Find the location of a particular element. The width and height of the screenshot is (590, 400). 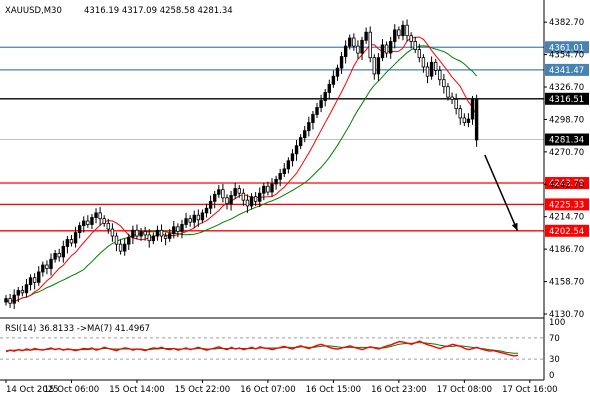

price-line-label: 4243.78 is located at coordinates (566, 184).